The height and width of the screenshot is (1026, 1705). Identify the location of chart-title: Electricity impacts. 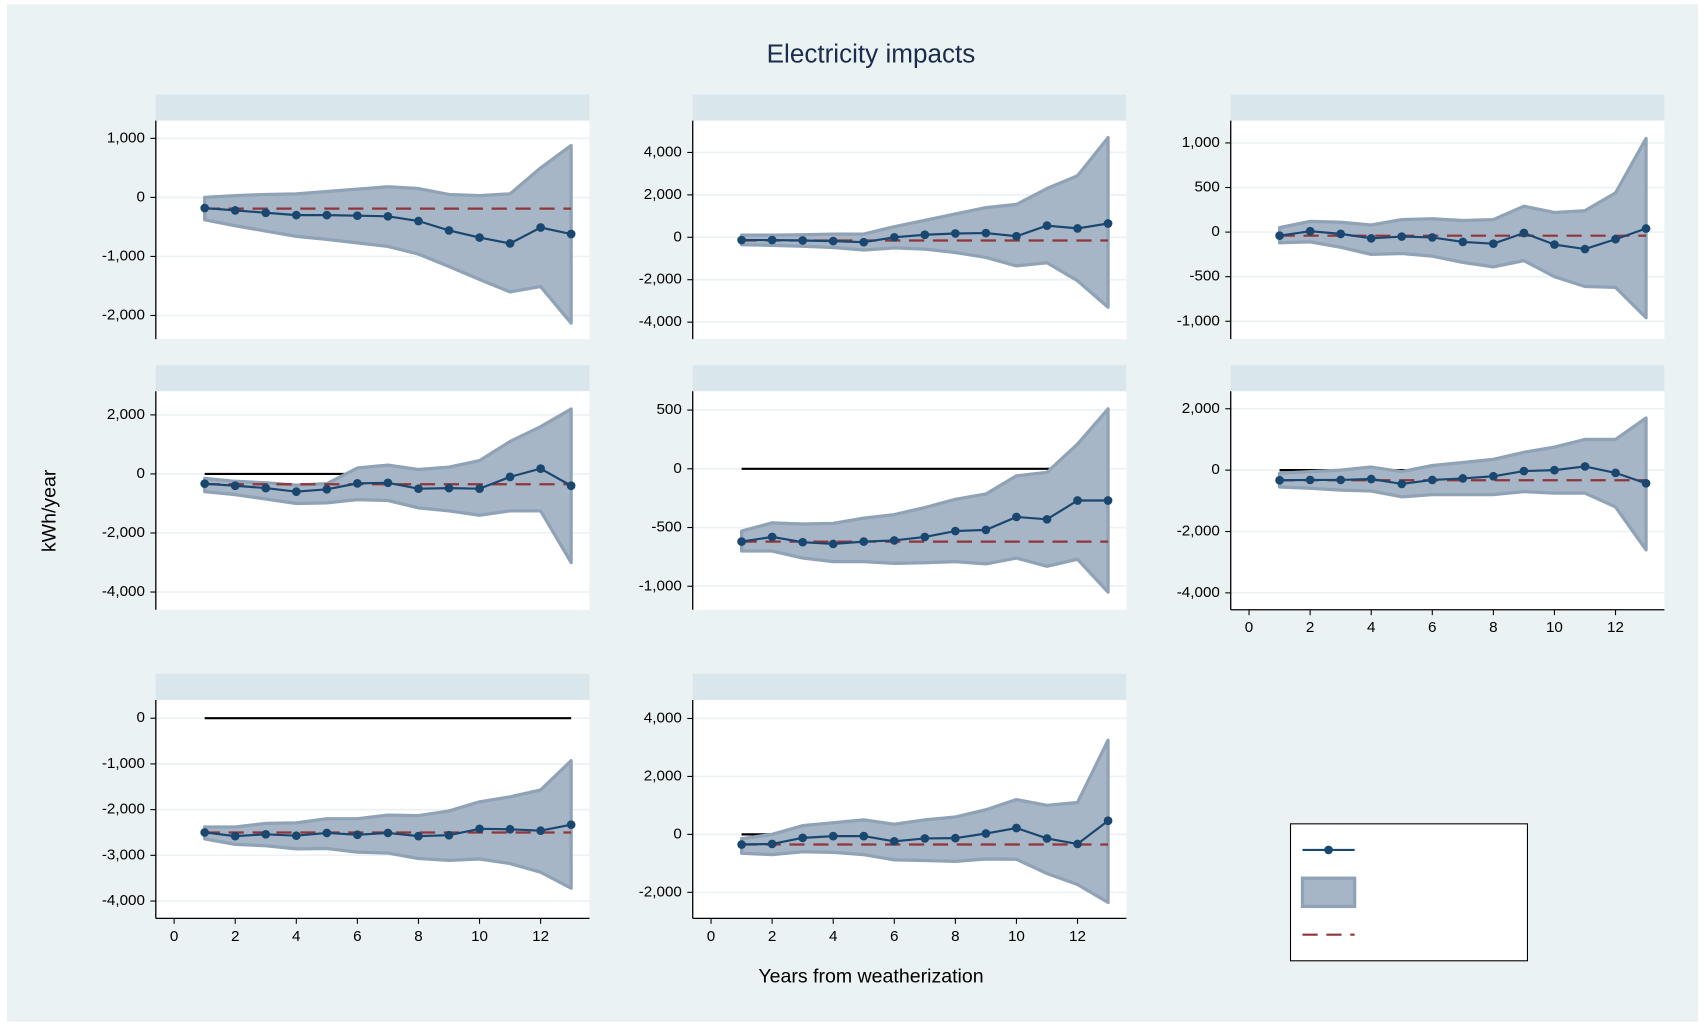
(871, 53).